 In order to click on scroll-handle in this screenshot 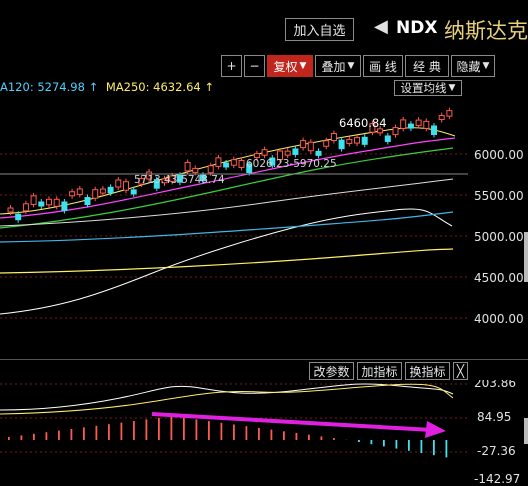, I will do `click(526, 257)`.